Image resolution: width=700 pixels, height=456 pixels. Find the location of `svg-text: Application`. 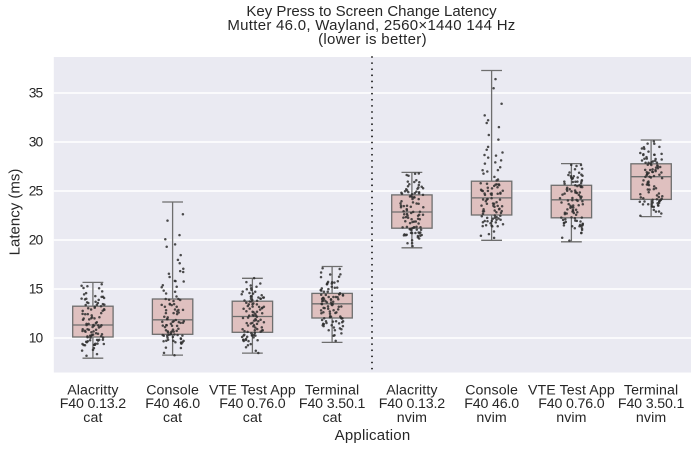

svg-text: Application is located at coordinates (373, 435).